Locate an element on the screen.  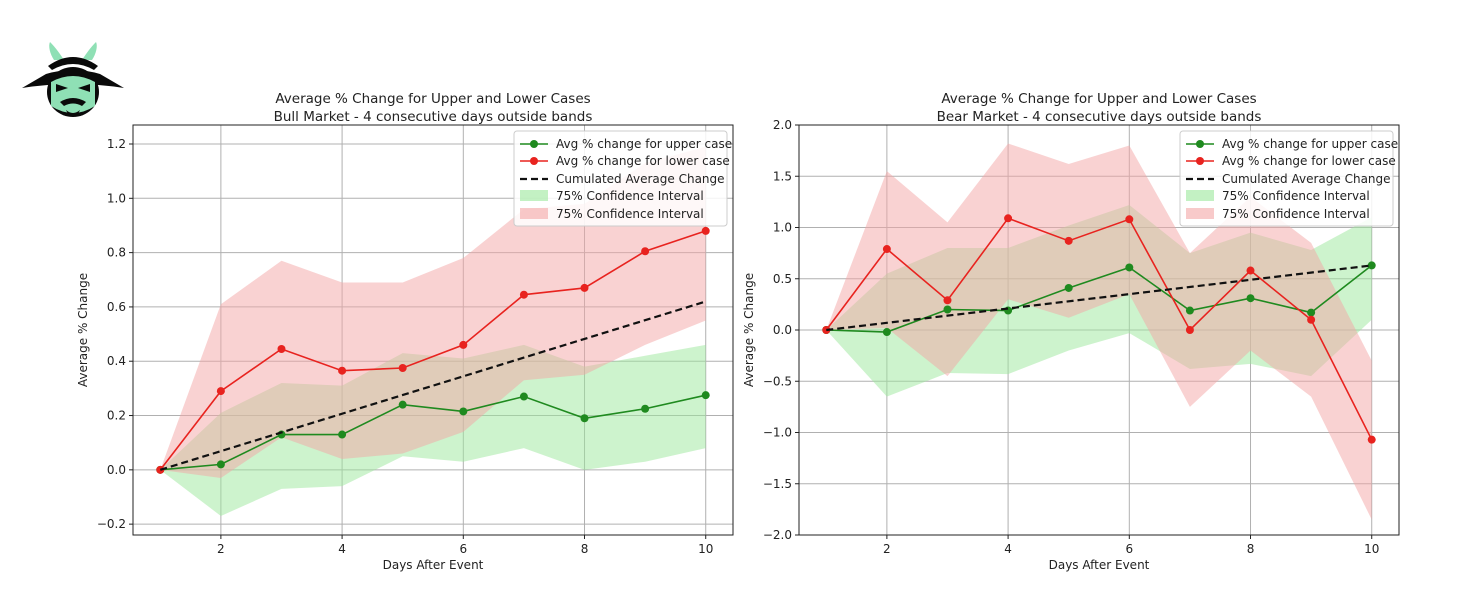
x-tick-label: 6 is located at coordinates (1129, 549).